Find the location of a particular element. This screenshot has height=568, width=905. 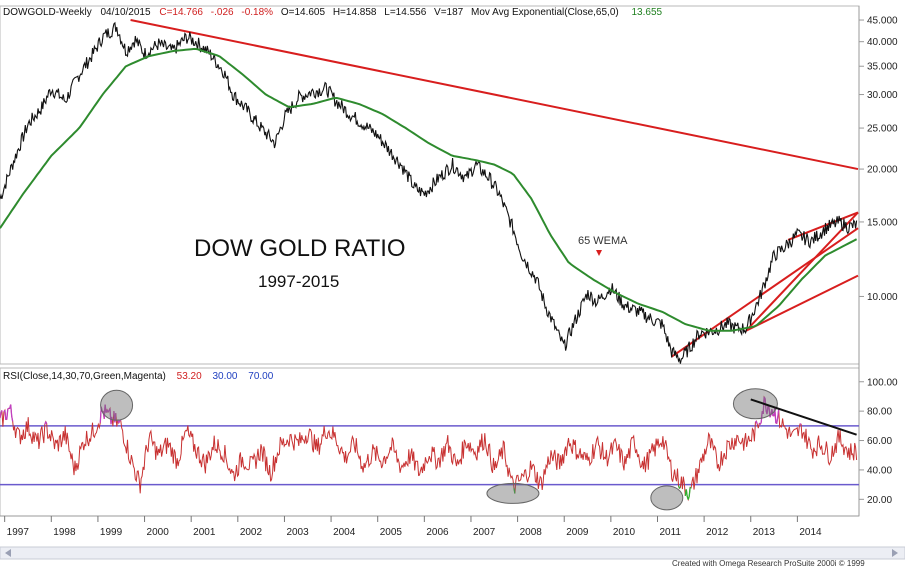

x-tick-label: 2014 is located at coordinates (810, 532).